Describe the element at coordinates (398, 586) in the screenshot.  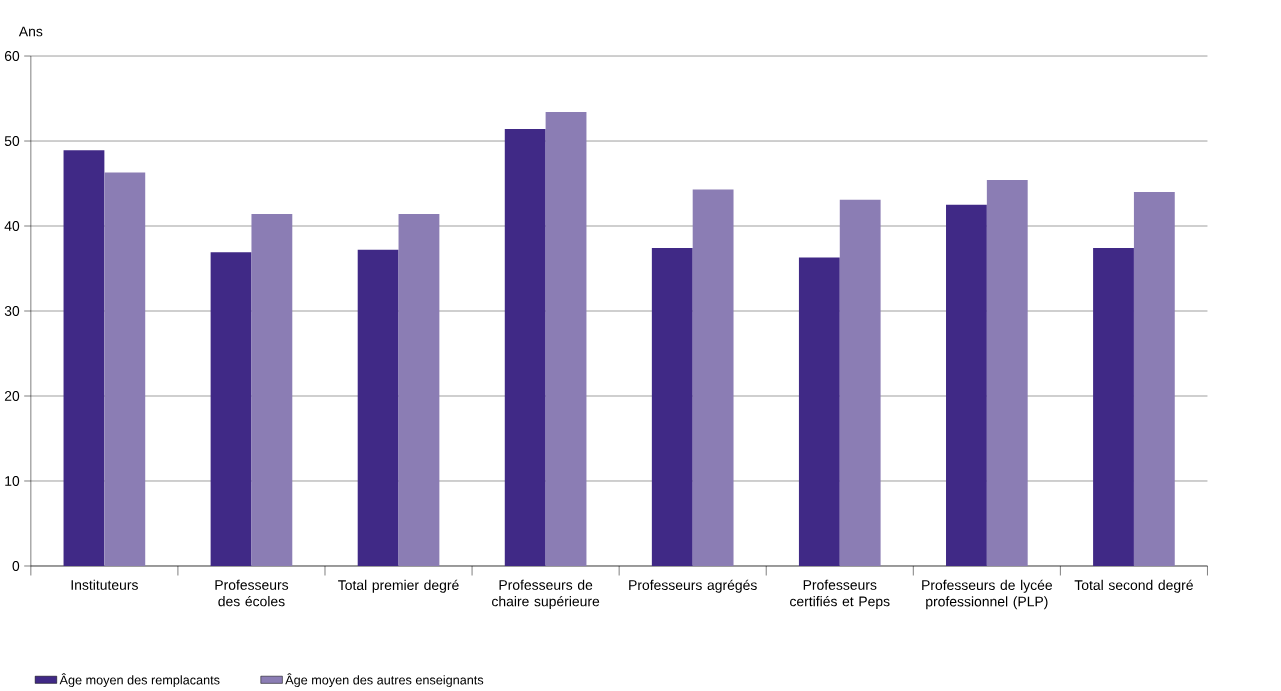
I see `x-tick-label: Total premier degré` at that location.